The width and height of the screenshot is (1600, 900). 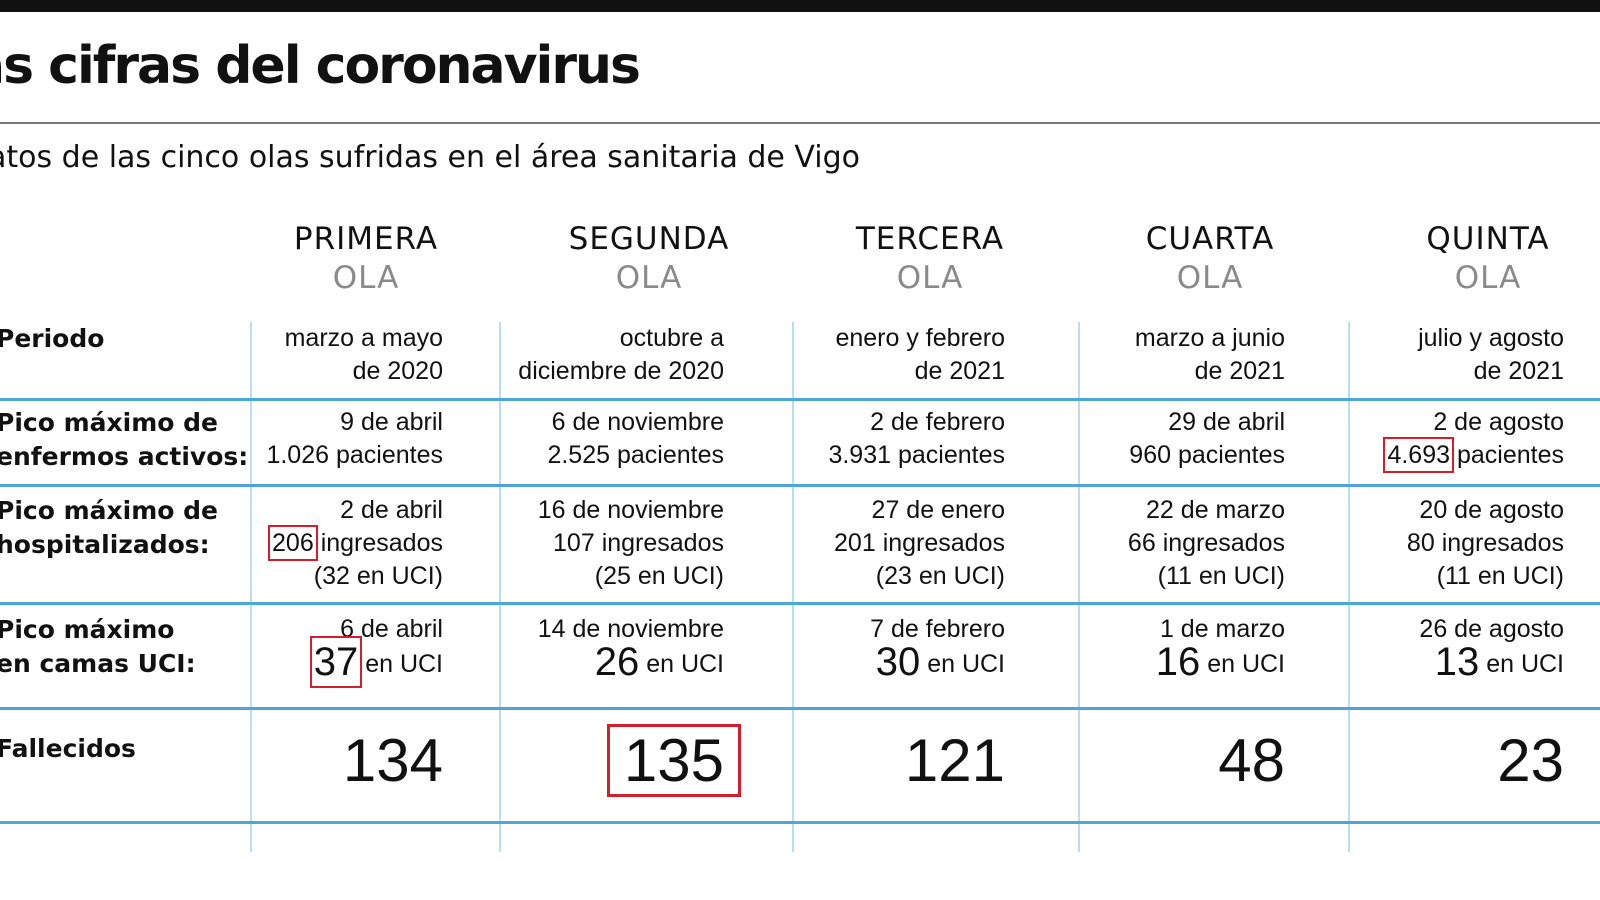 I want to click on deaths-value-highlighted: 135, so click(x=606, y=760).